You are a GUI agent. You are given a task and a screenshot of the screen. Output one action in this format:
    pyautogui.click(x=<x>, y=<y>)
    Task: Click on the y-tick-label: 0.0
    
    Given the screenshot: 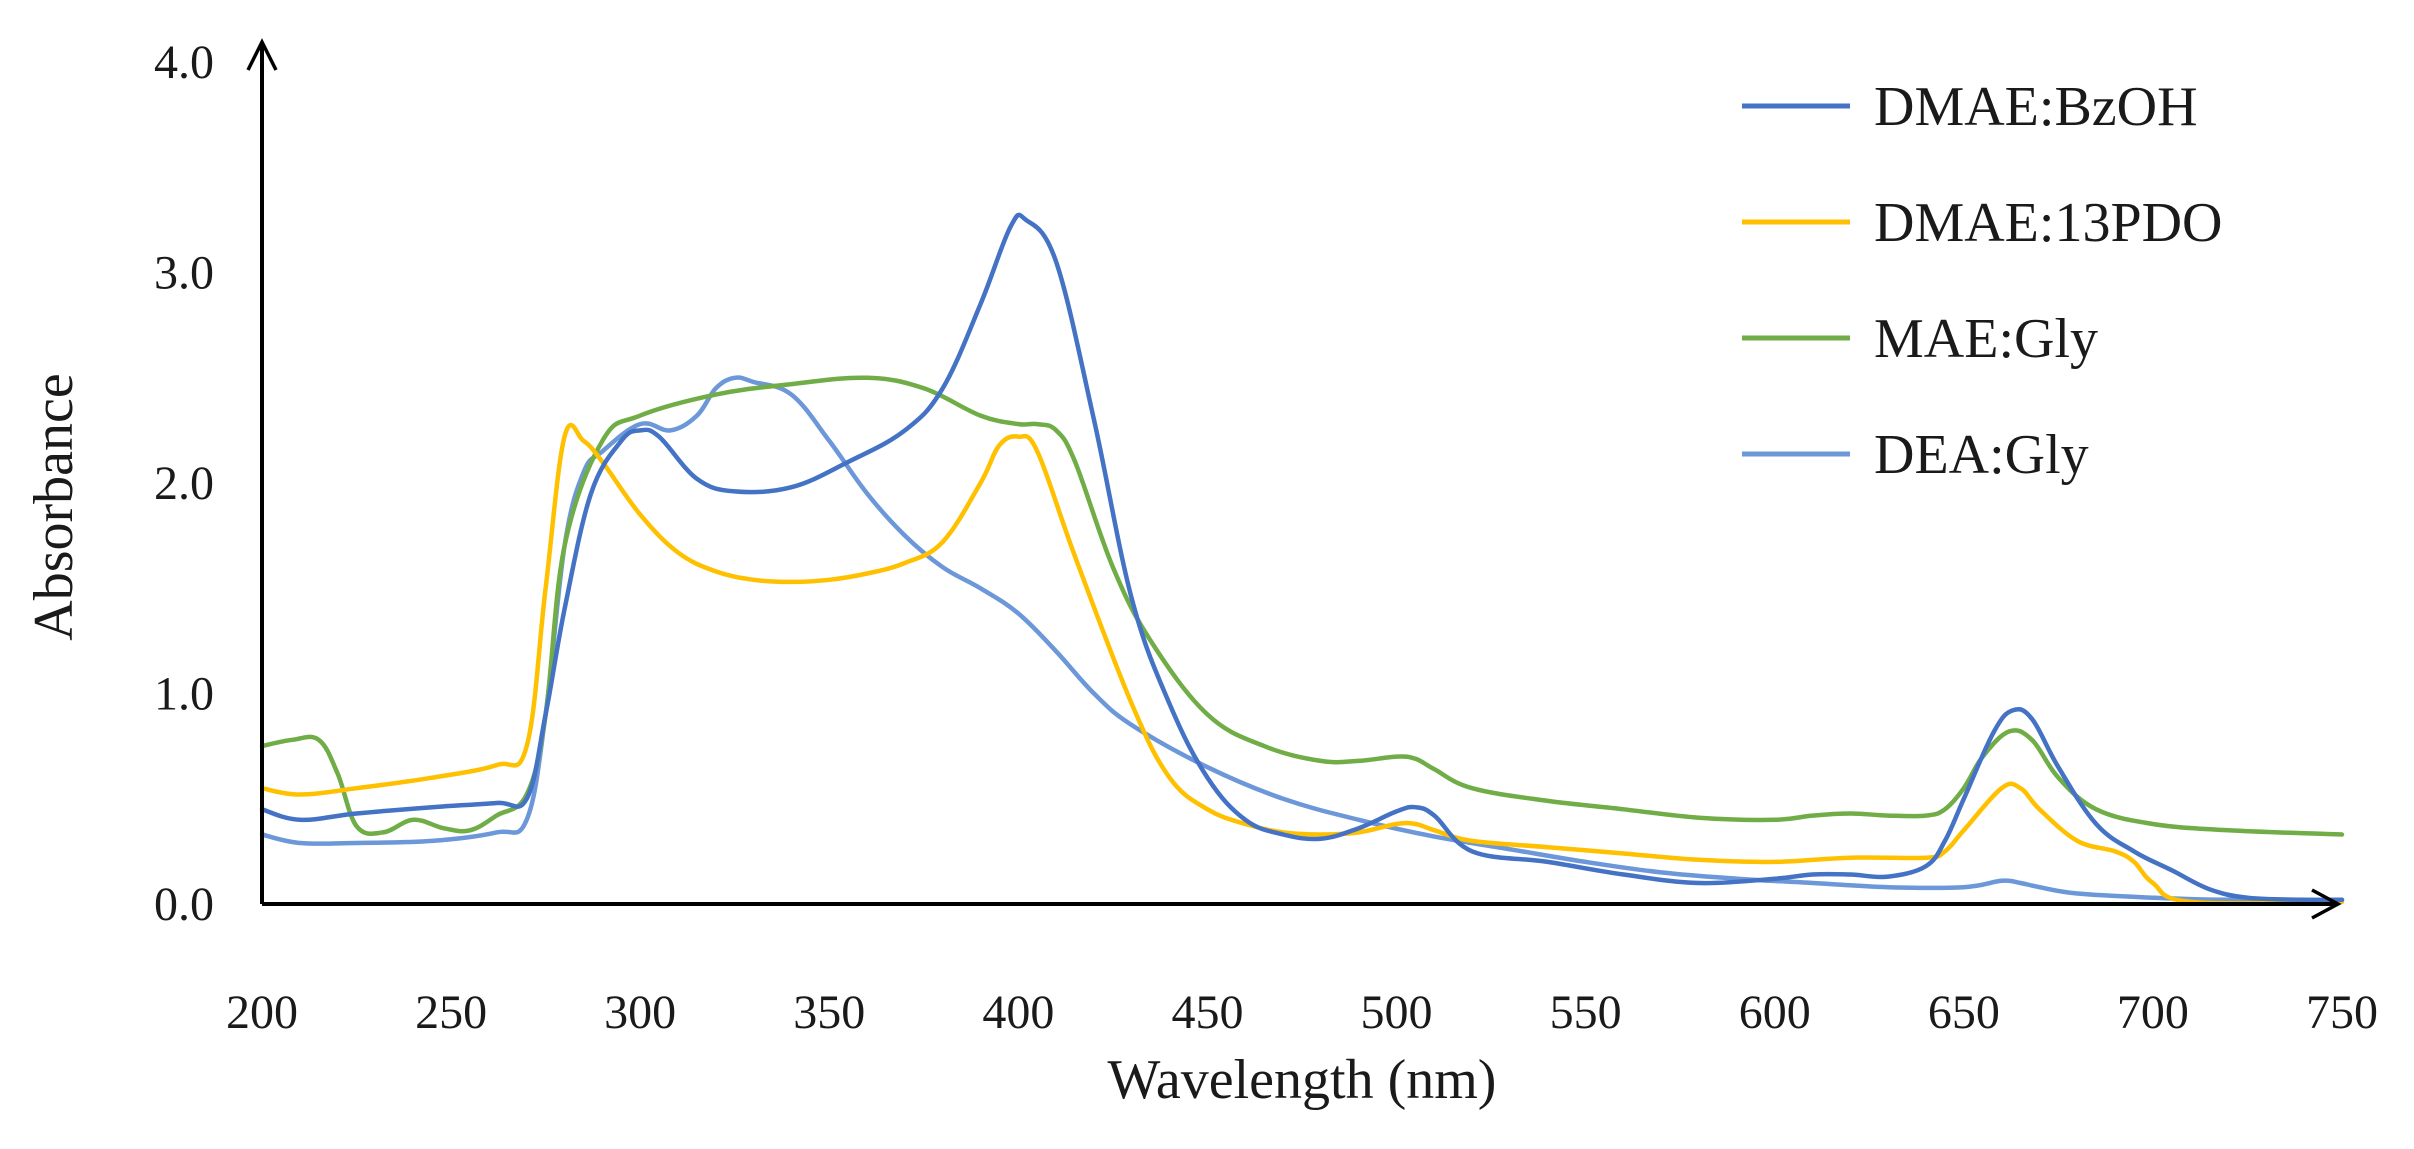 What is the action you would take?
    pyautogui.click(x=184, y=904)
    